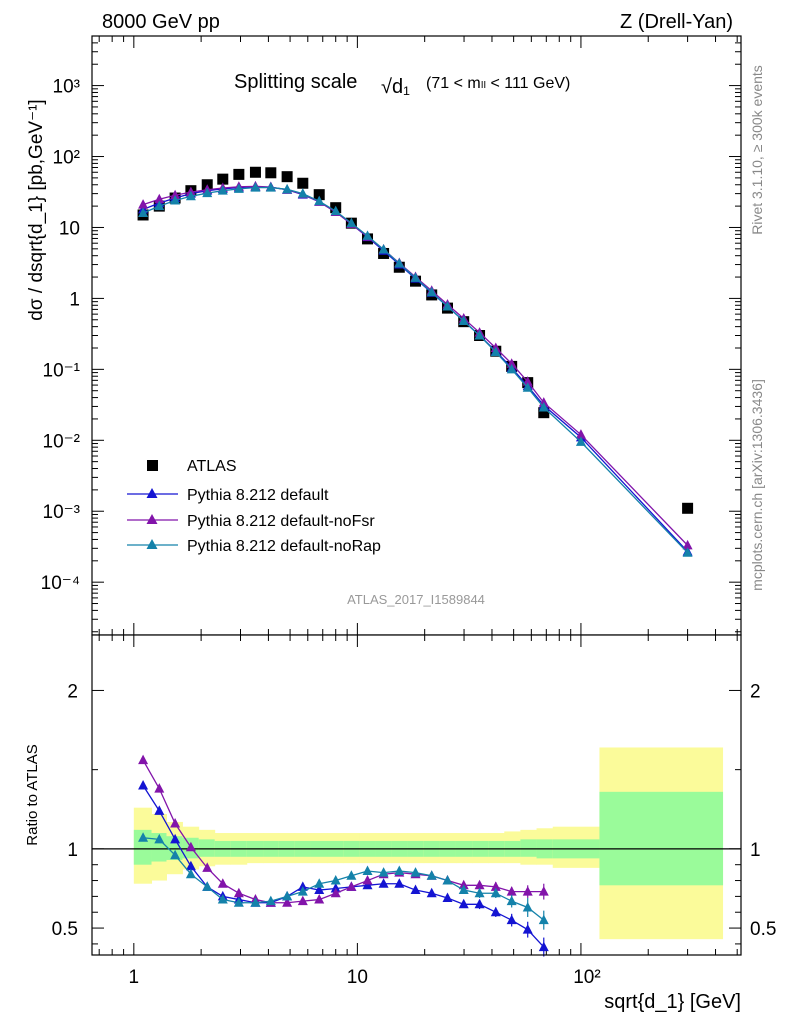 This screenshot has height=1024, width=786. I want to click on x-axis-label: sqrt{d_1} [GeV], so click(672, 1002).